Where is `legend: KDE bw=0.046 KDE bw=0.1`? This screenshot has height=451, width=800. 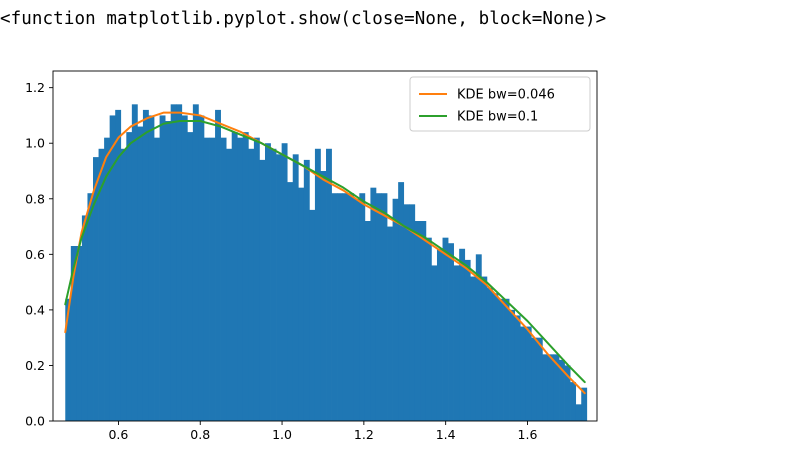 legend: KDE bw=0.046 KDE bw=0.1 is located at coordinates (500, 104).